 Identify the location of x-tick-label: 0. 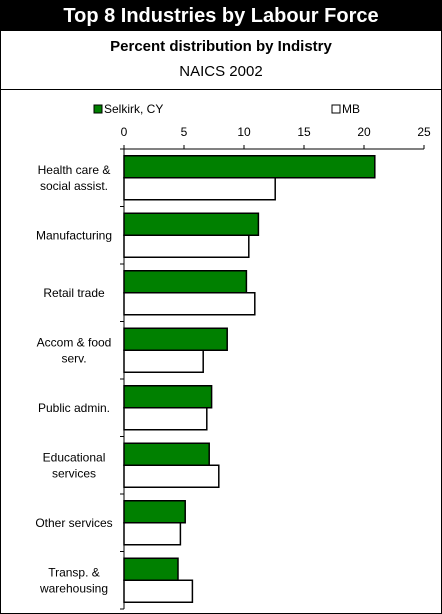
(124, 132).